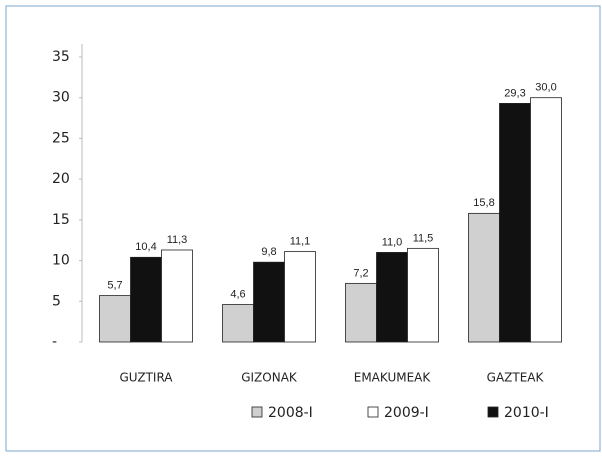 The image size is (602, 457). Describe the element at coordinates (483, 203) in the screenshot. I see `value-label: 15,8` at that location.